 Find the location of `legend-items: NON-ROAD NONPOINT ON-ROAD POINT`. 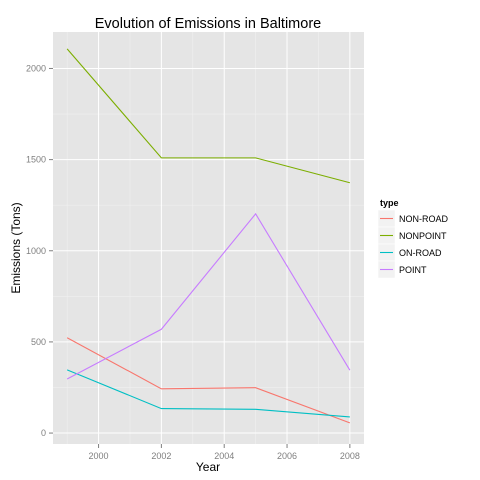

legend-items: NON-ROAD NONPOINT ON-ROAD POINT is located at coordinates (412, 244).